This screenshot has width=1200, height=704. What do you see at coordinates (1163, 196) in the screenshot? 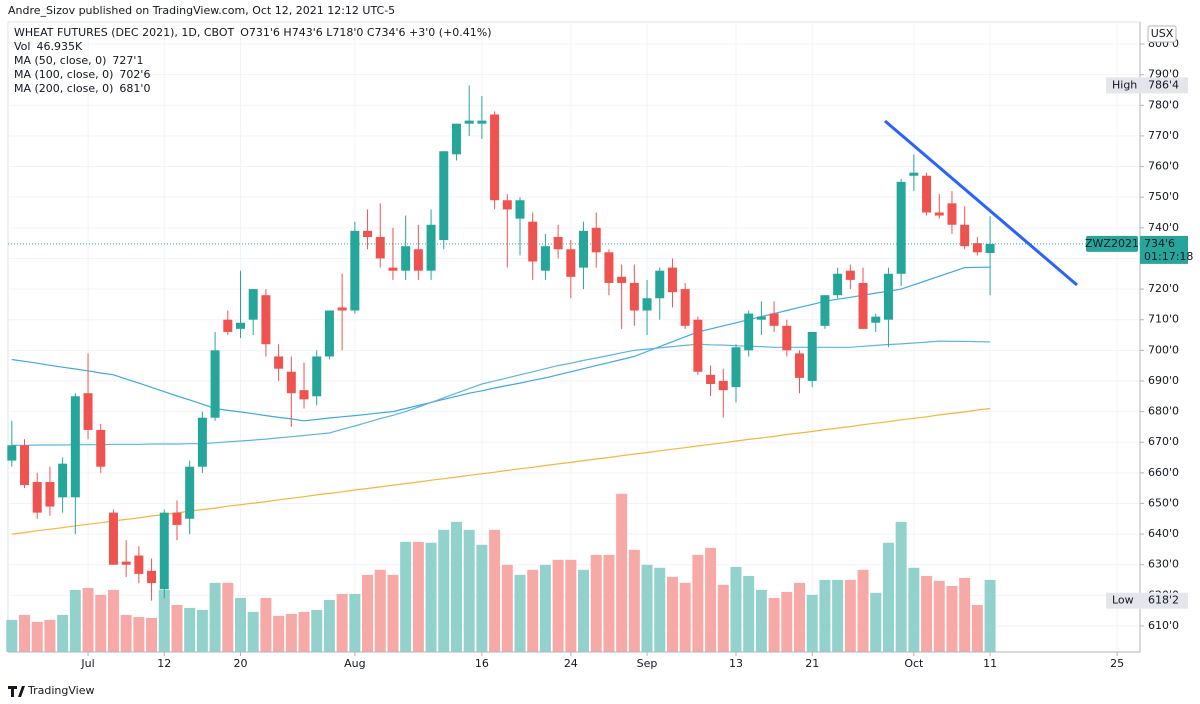
I see `y-tick-label: 750'0` at bounding box center [1163, 196].